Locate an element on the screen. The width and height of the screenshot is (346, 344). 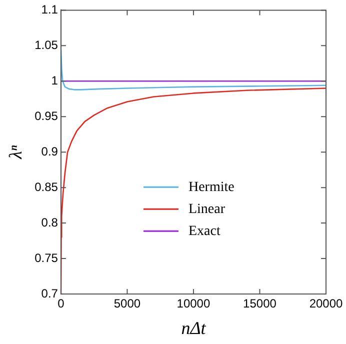
x-axis-title: nΔt is located at coordinates (194, 328).